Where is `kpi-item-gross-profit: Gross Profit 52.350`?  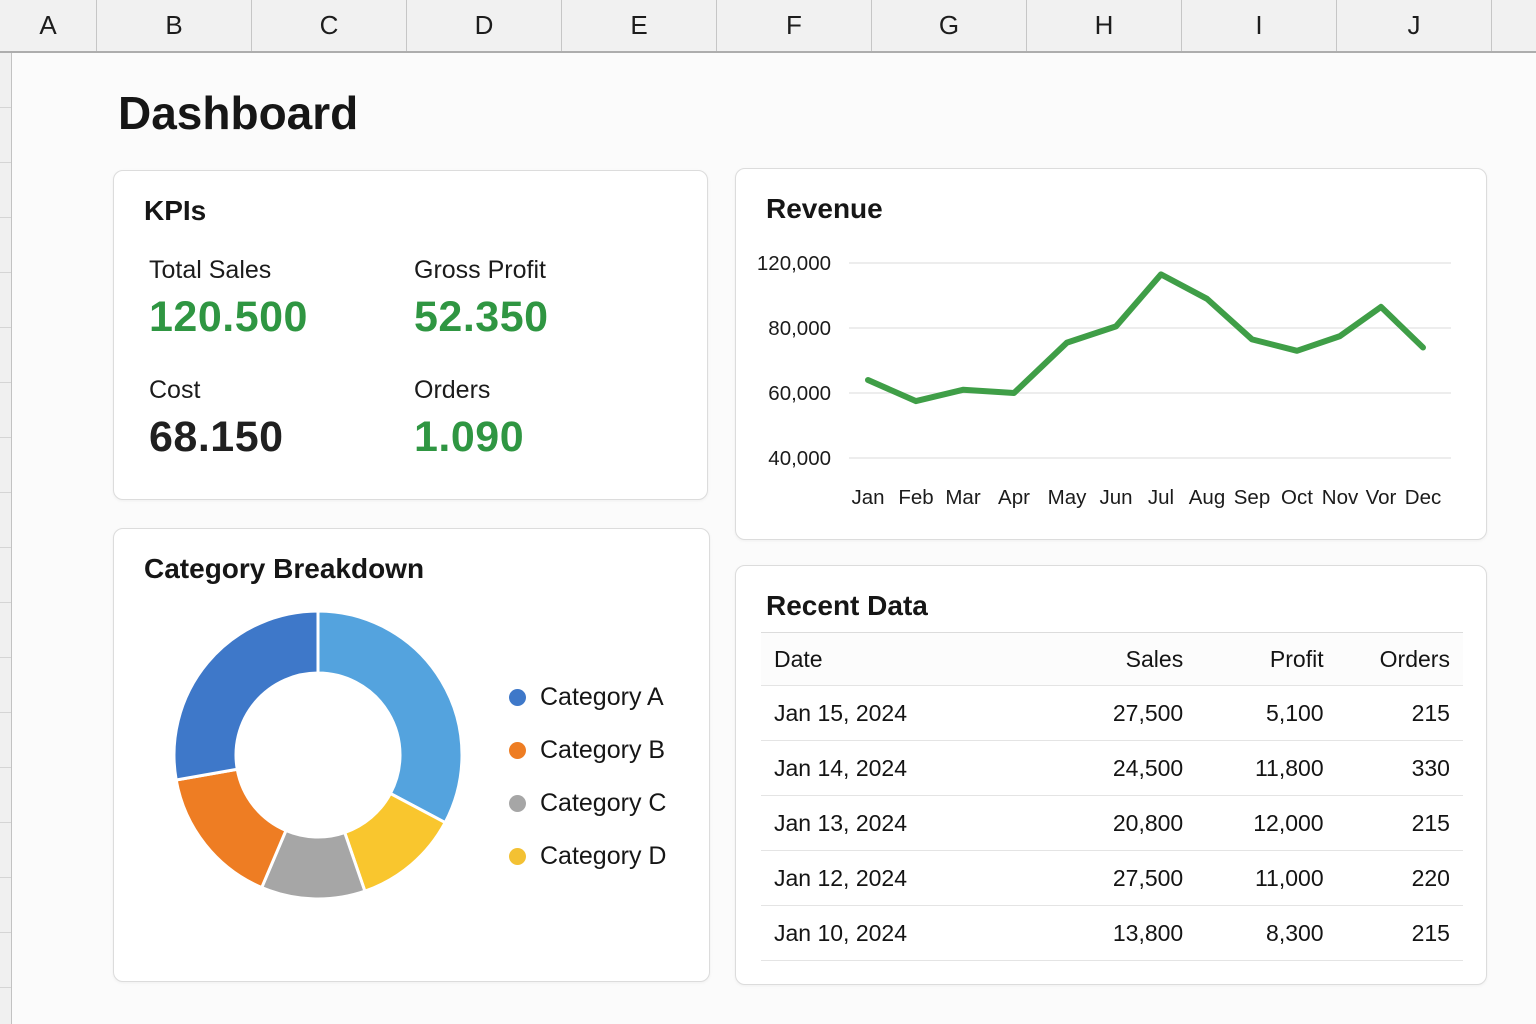
kpi-item-gross-profit: Gross Profit 52.350 is located at coordinates (481, 299).